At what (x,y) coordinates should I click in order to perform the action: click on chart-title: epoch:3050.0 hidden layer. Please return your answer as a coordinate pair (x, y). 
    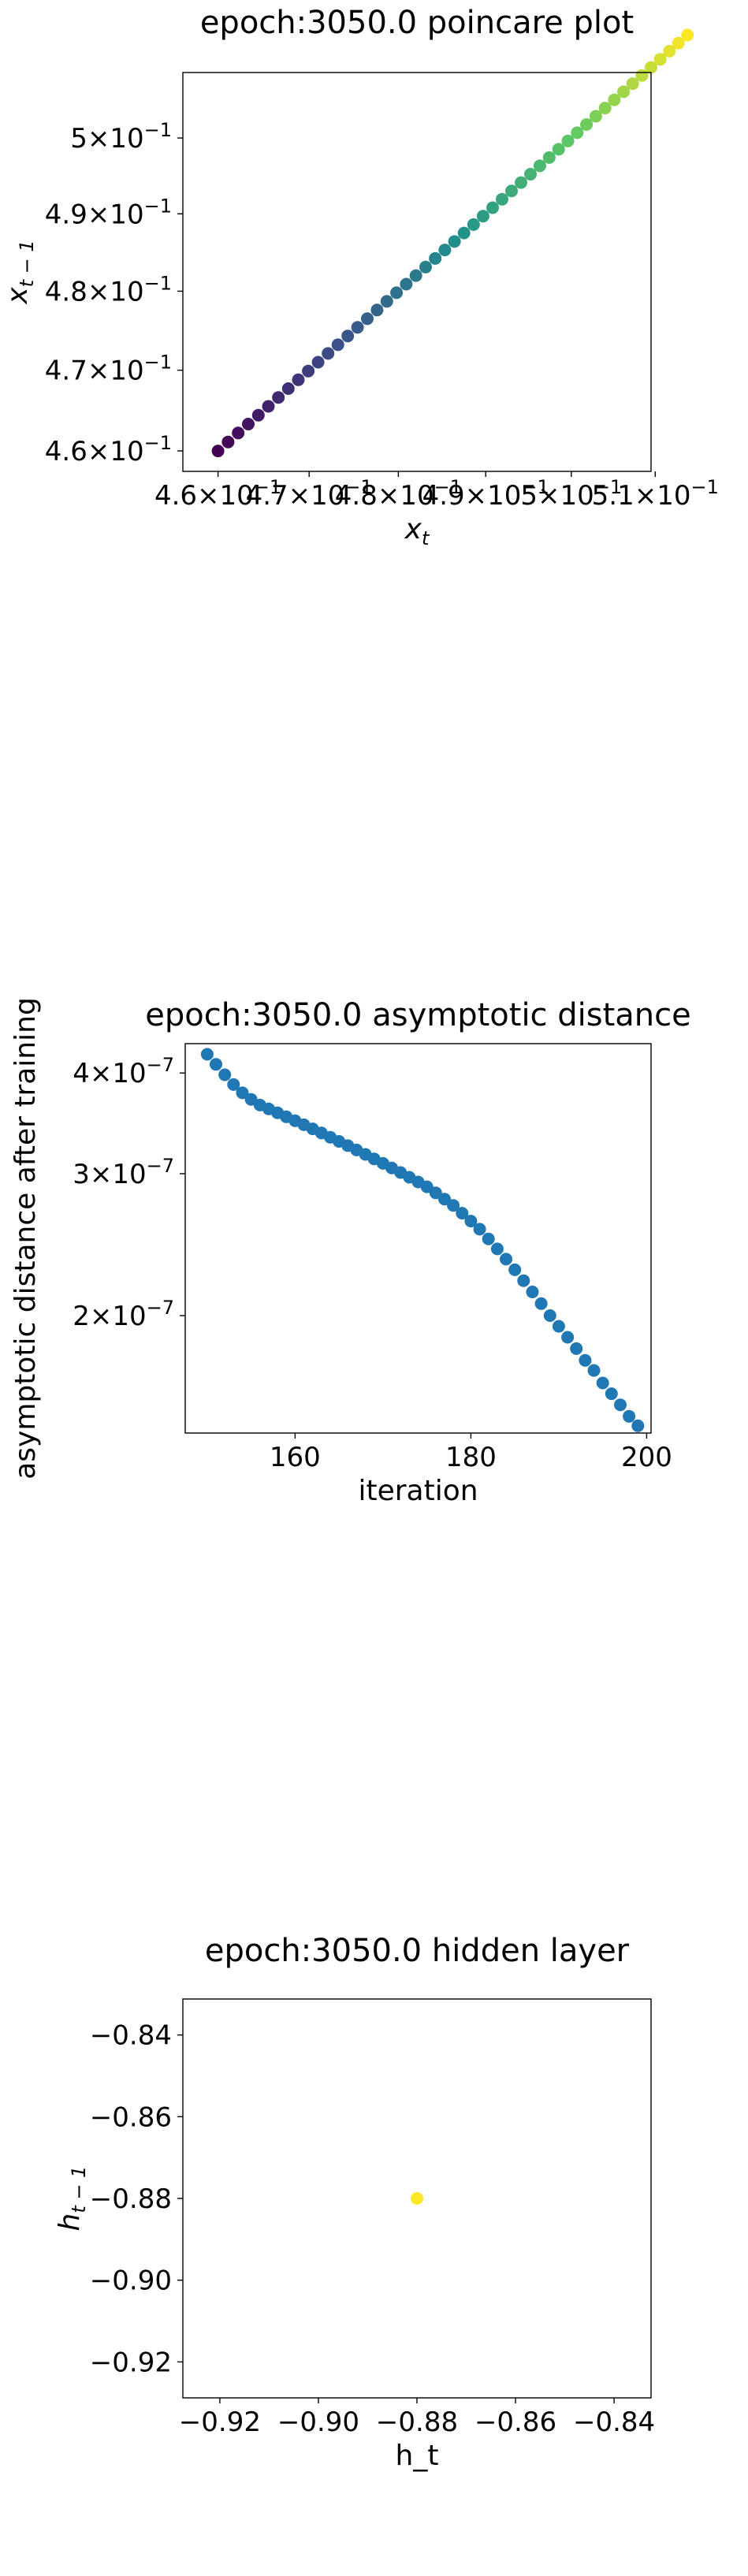
    Looking at the image, I should click on (418, 1951).